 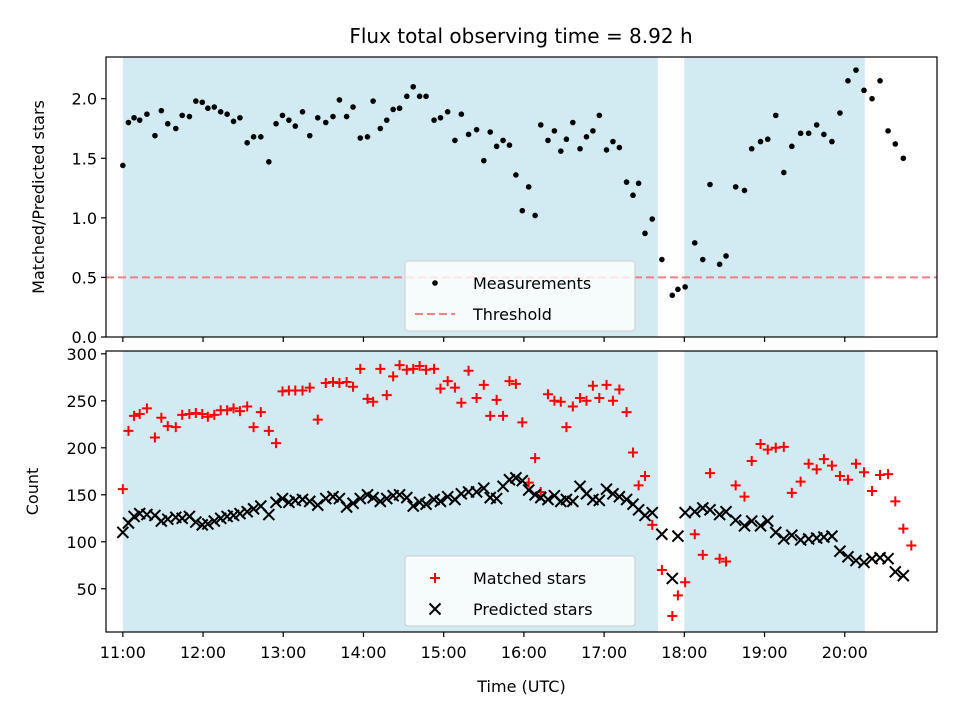 What do you see at coordinates (520, 296) in the screenshot?
I see `legend: Measurements Threshold` at bounding box center [520, 296].